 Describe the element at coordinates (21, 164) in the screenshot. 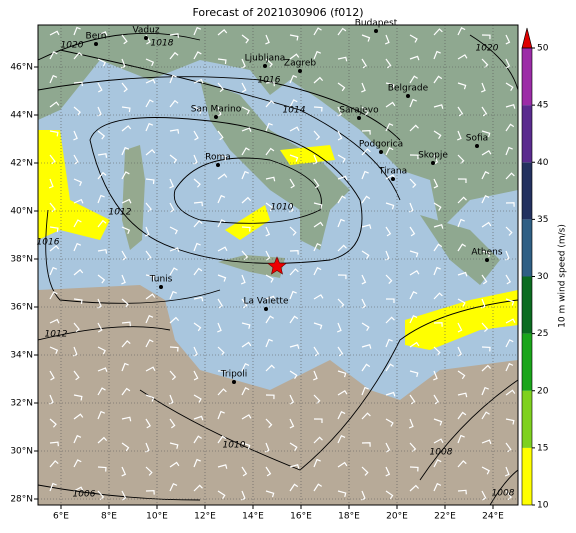

I see `y-tick-label: 42°N` at that location.